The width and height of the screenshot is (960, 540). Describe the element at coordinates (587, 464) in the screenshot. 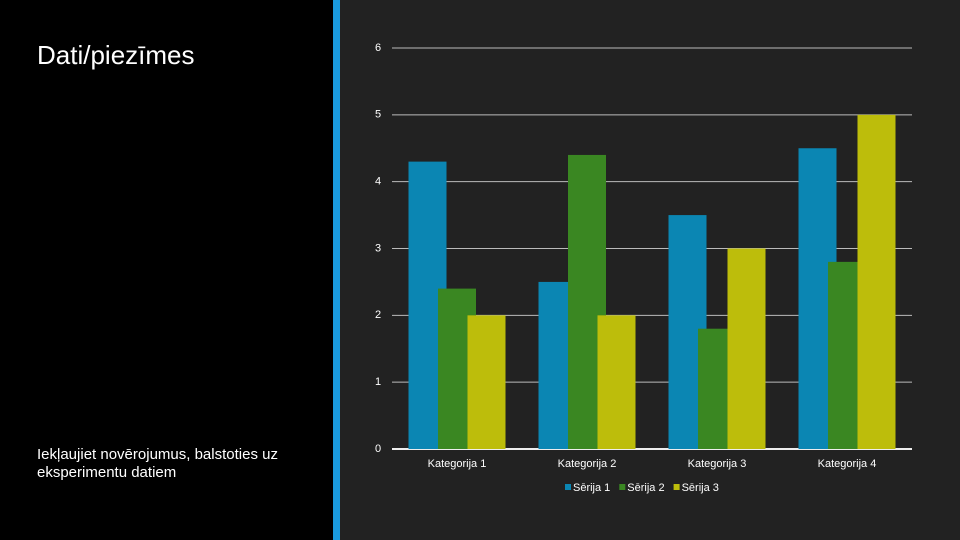

I see `x-tick-label: Kategorija 2` at that location.